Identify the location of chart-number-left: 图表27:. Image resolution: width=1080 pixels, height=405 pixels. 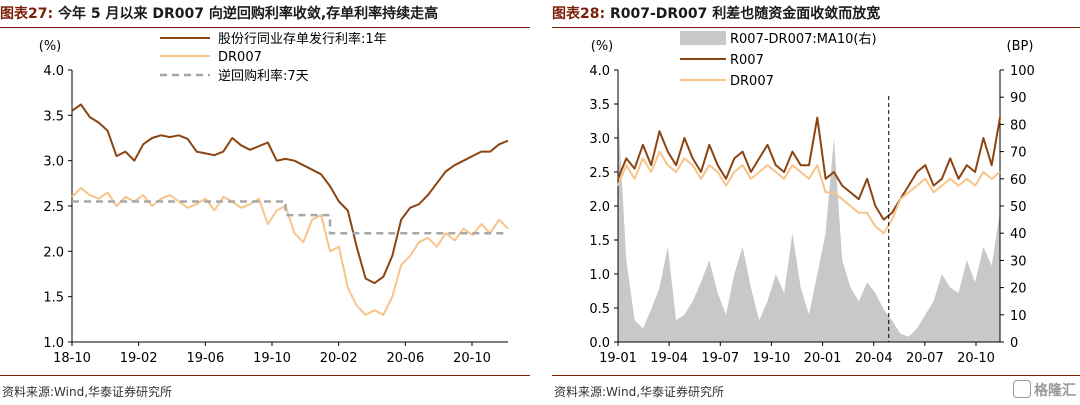
(27, 14).